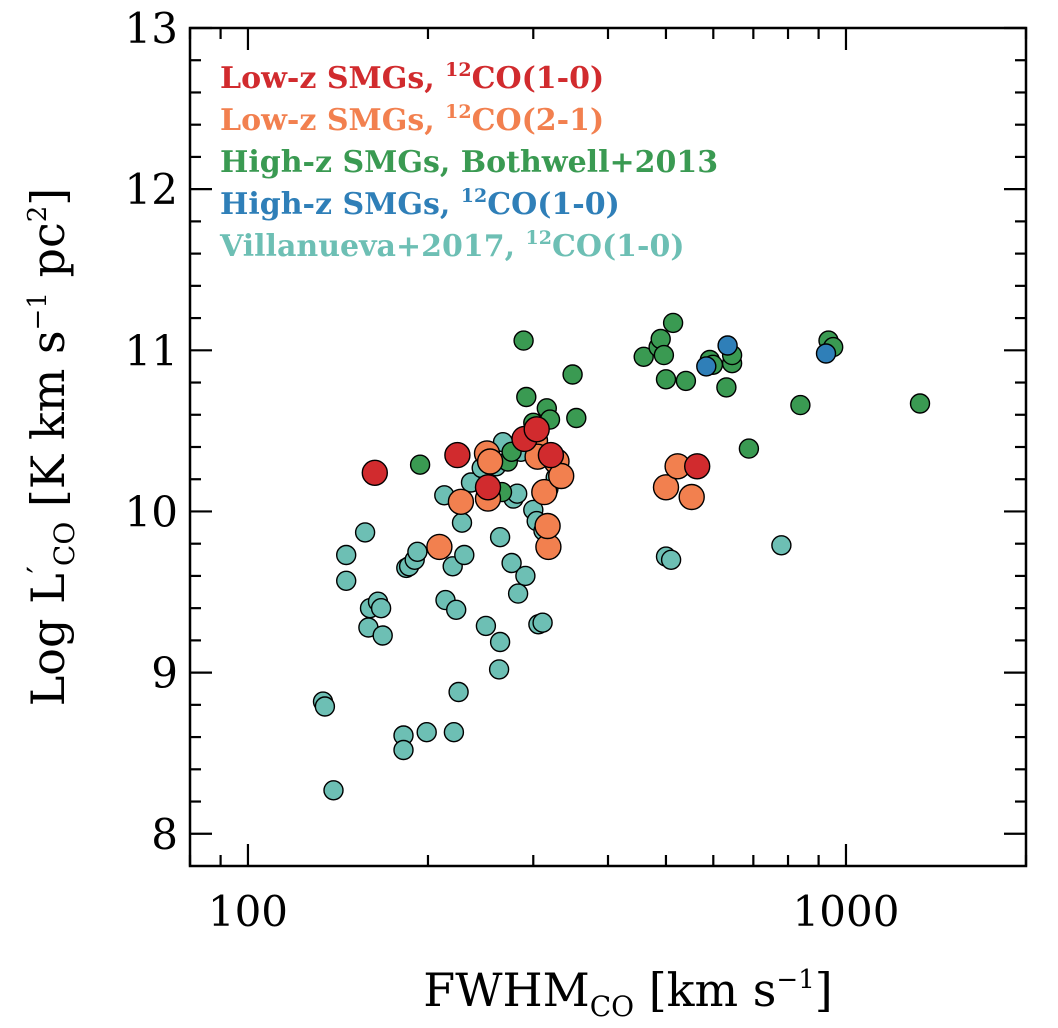  I want to click on x-label-sub: CO, so click(612, 1006).